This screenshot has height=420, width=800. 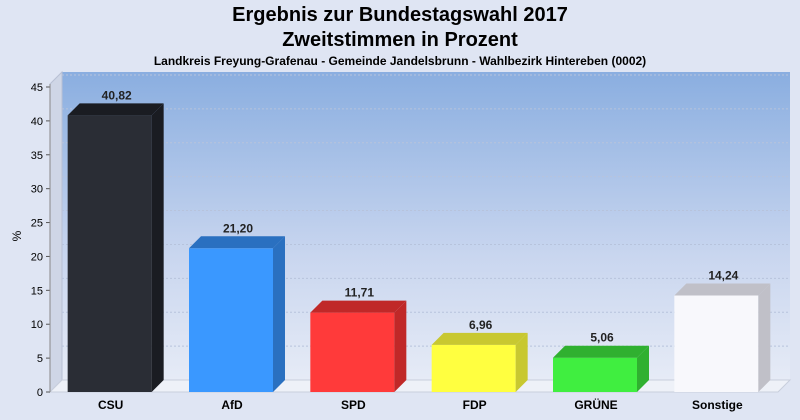 I want to click on chart-title: Ergebnis zur Bundestagswahl 2017, so click(x=400, y=15).